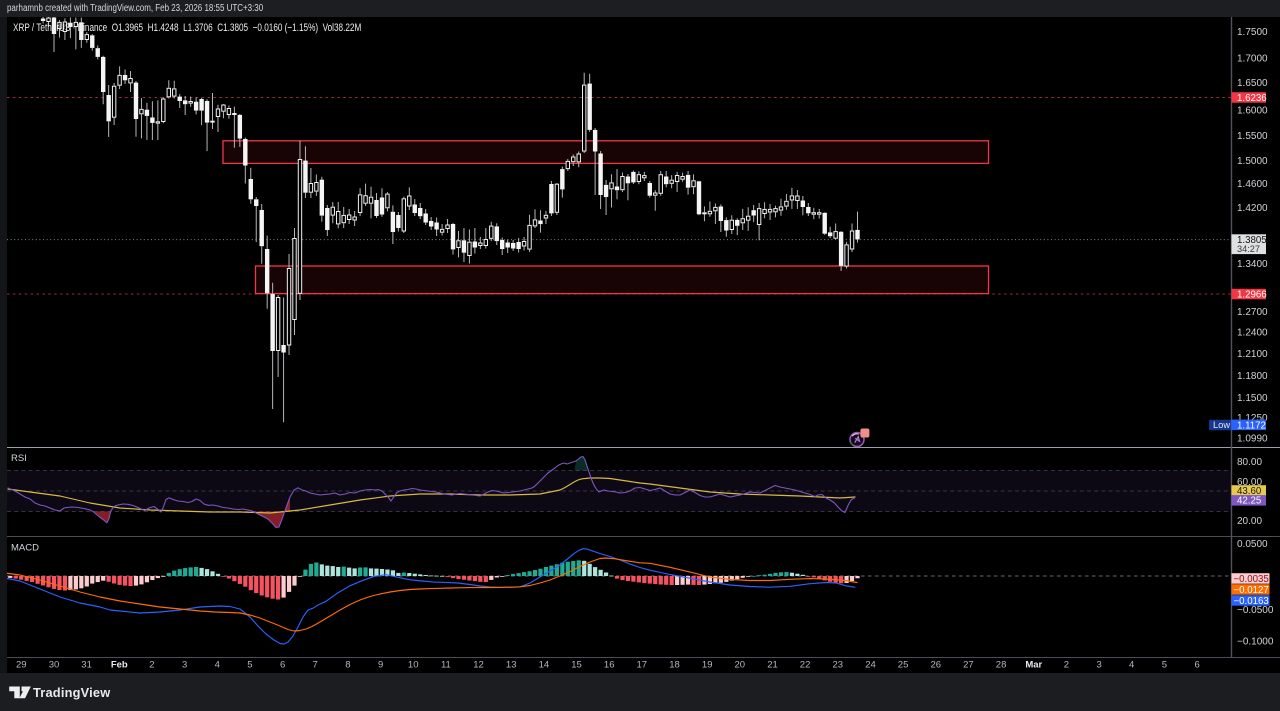 The width and height of the screenshot is (1280, 711). Describe the element at coordinates (1252, 136) in the screenshot. I see `svg-text: 1.5500` at that location.